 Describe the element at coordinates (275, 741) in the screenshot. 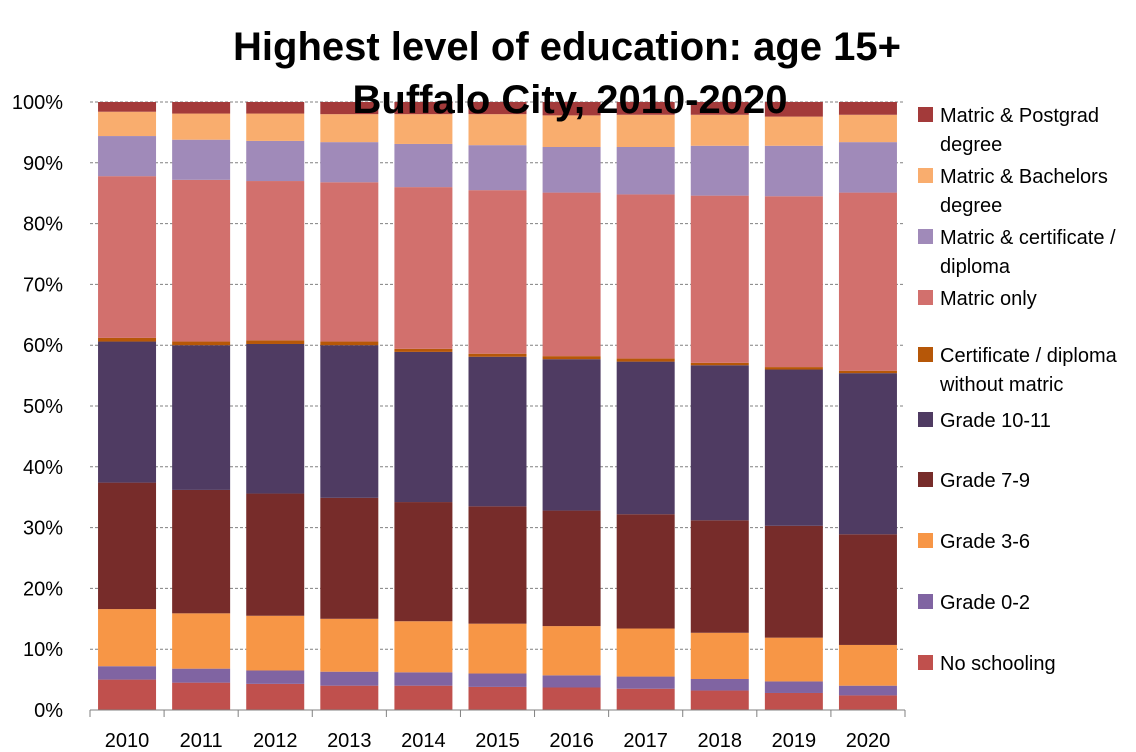

I see `x-tick-label: 2012` at that location.